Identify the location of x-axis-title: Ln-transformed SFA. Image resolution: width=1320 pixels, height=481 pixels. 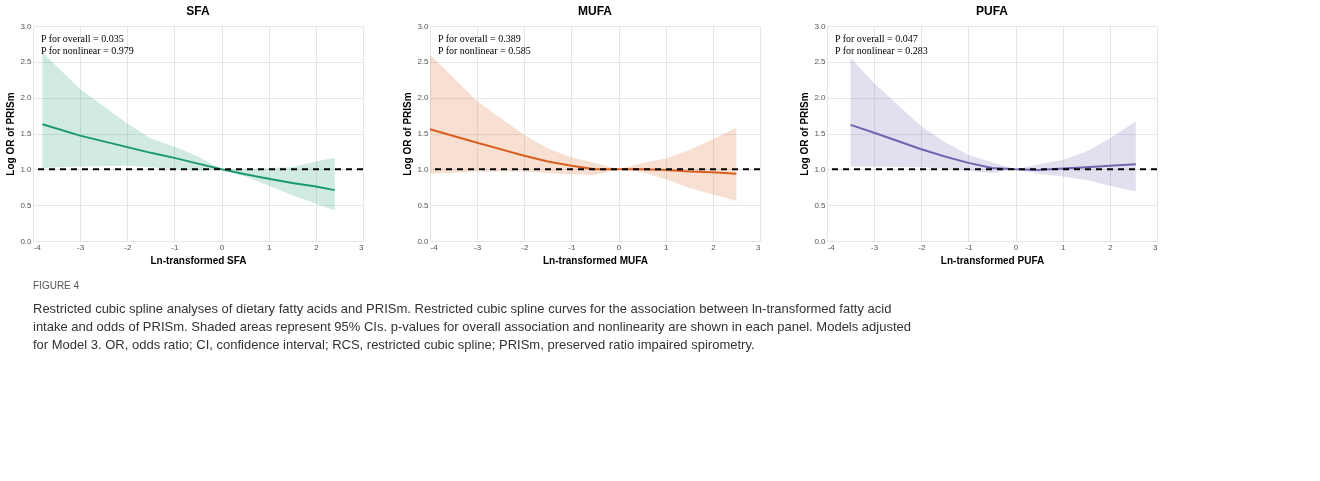
(198, 260).